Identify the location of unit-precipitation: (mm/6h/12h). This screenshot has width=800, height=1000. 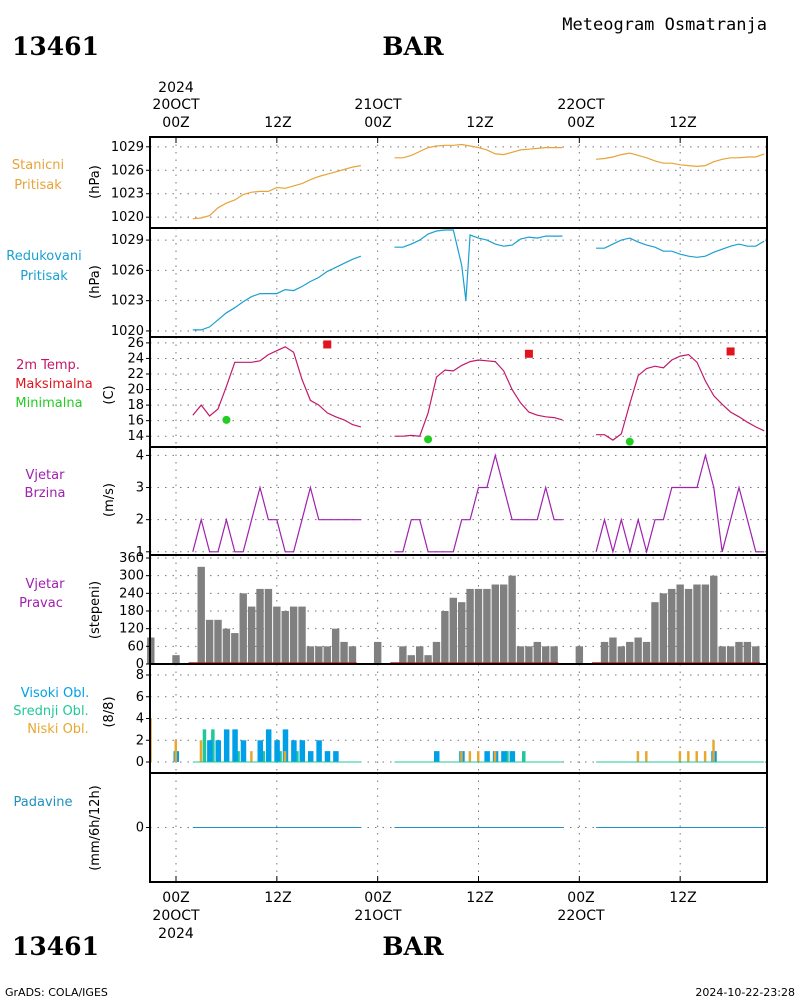
(95, 828).